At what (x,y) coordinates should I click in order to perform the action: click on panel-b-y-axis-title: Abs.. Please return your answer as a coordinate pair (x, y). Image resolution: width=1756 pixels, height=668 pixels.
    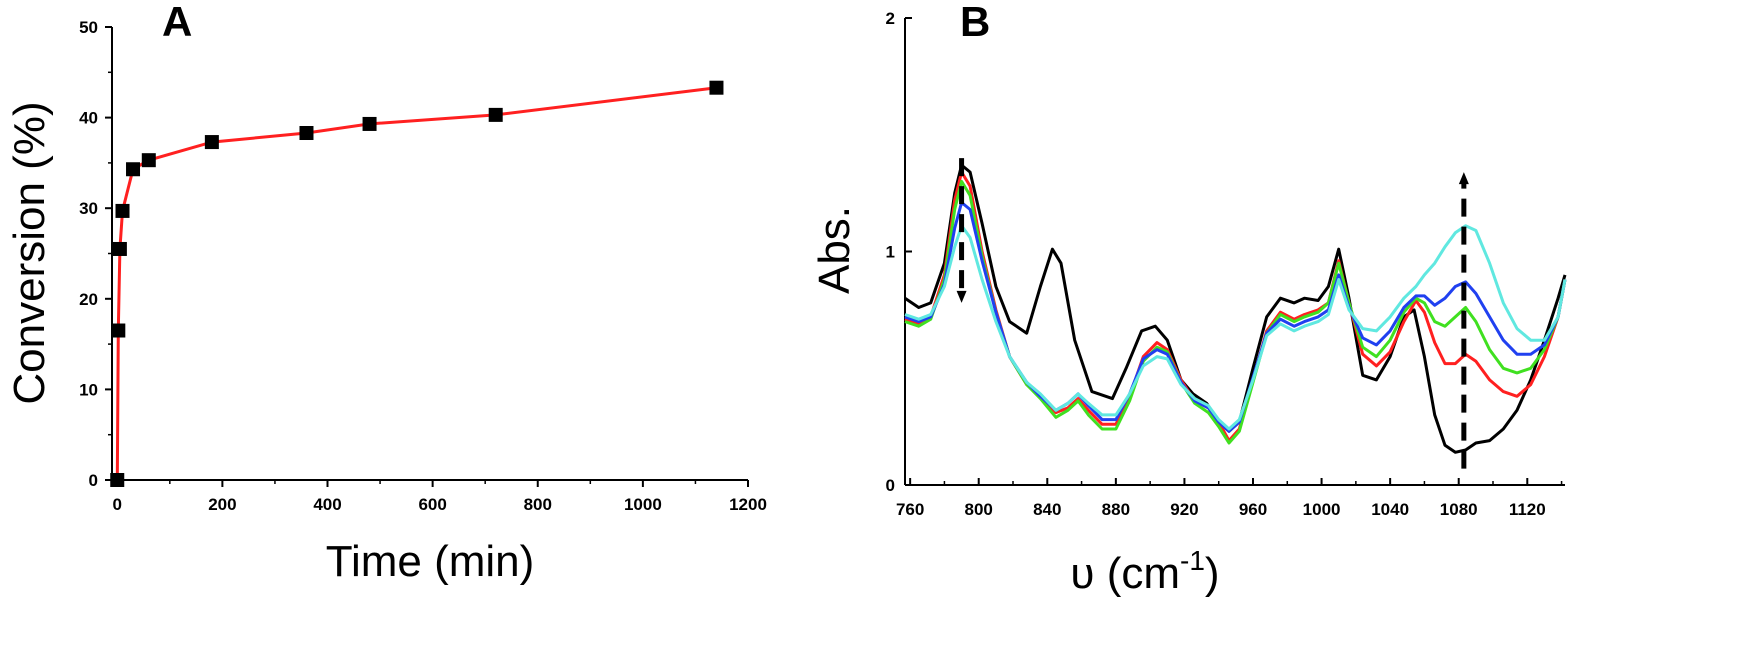
    Looking at the image, I should click on (834, 250).